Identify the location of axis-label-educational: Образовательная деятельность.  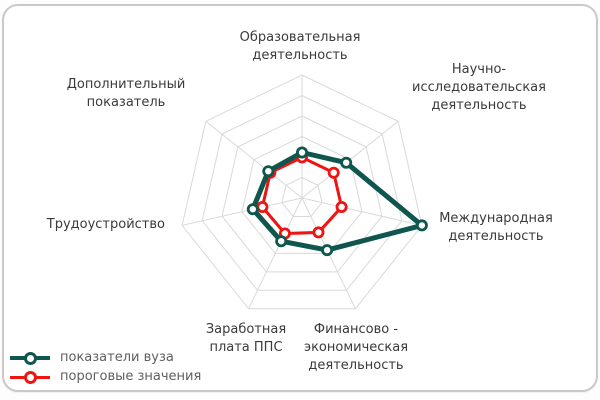
(300, 46).